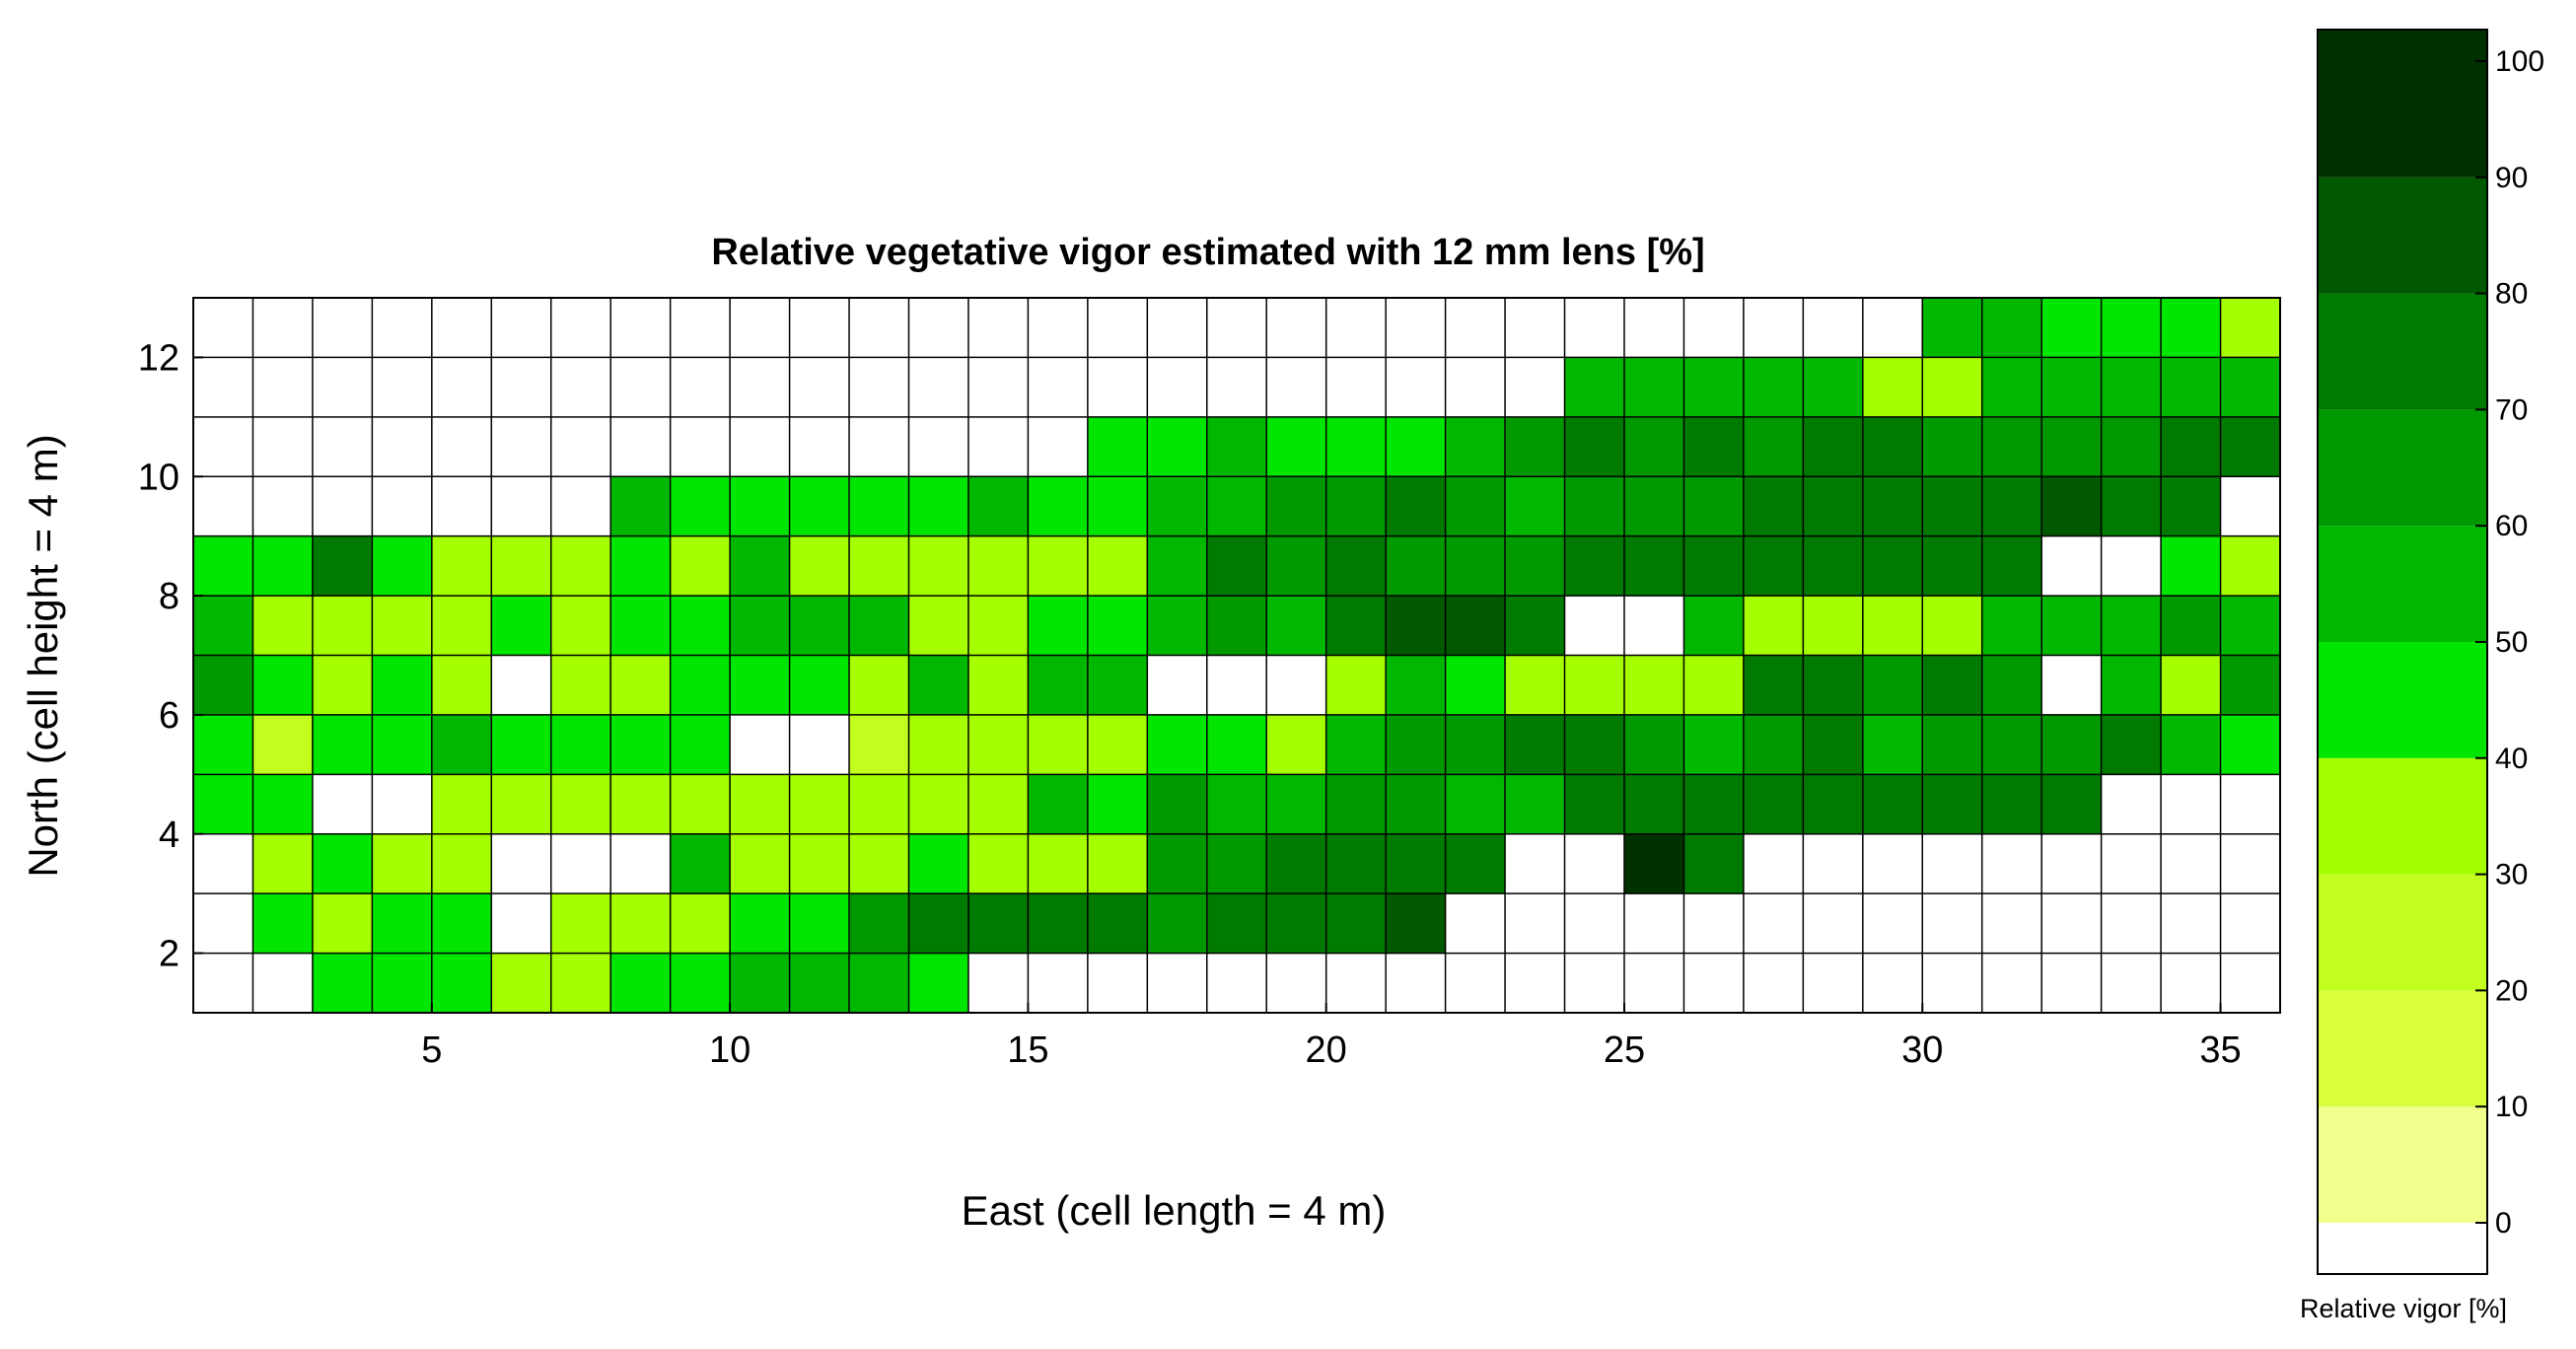 The image size is (2576, 1349). What do you see at coordinates (1027, 1050) in the screenshot?
I see `x-tick-label: 15` at bounding box center [1027, 1050].